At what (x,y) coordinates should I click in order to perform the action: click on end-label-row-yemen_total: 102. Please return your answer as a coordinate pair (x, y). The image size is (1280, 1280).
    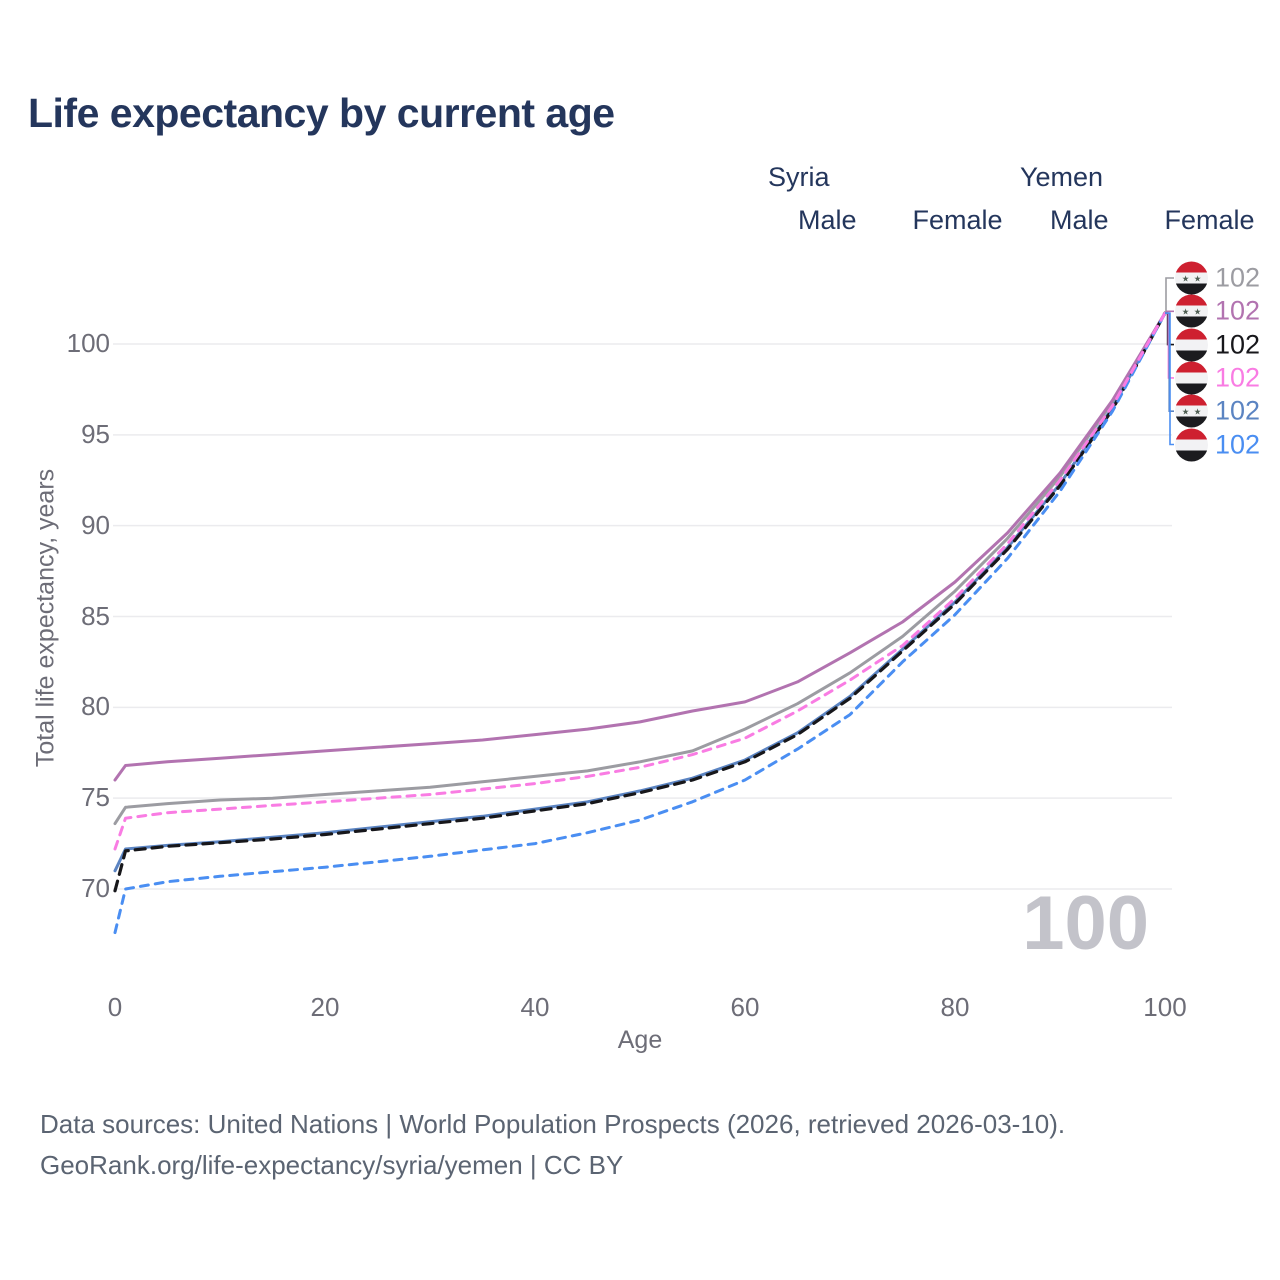
    Looking at the image, I should click on (1218, 345).